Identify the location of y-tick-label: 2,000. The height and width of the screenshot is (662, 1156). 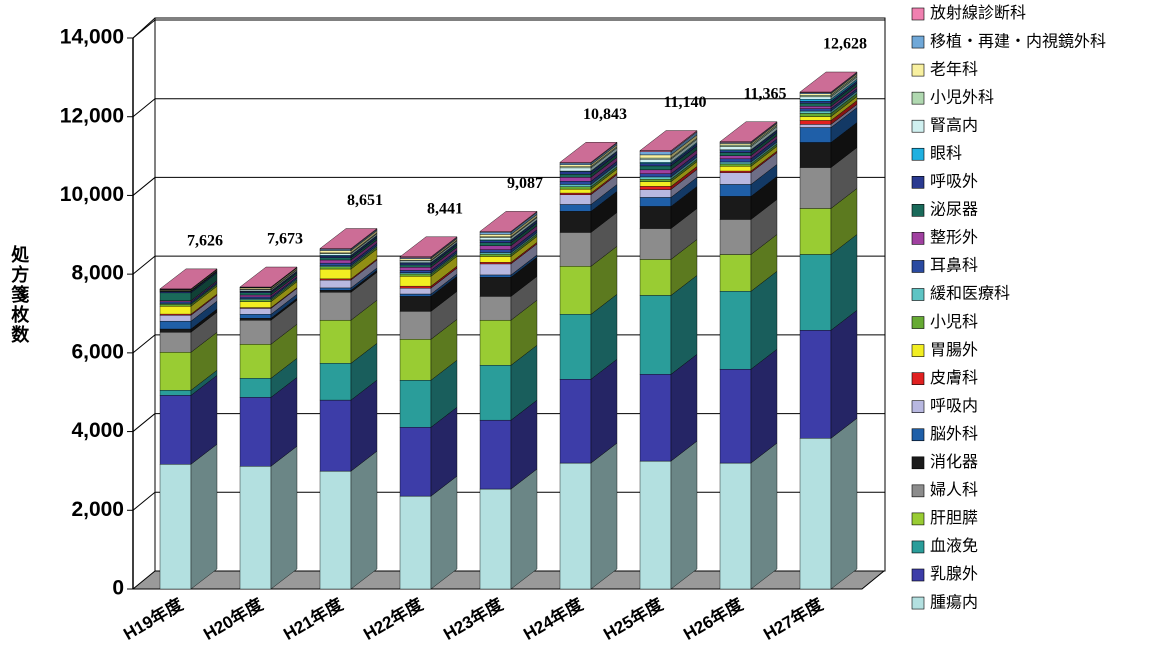
(97, 509).